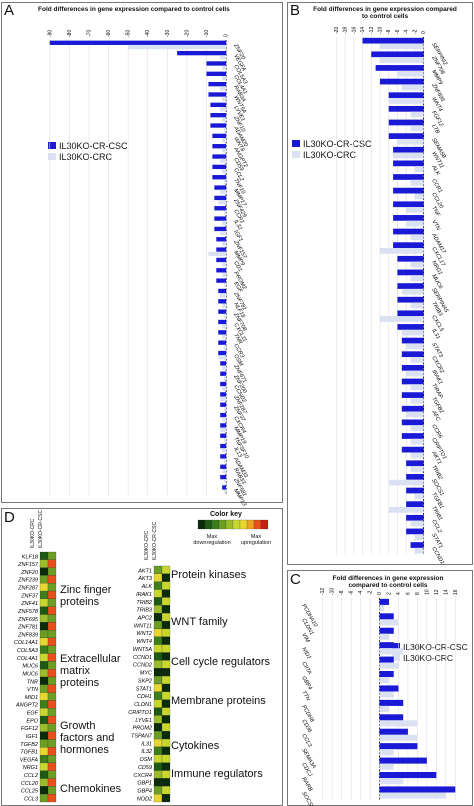 The width and height of the screenshot is (474, 806). I want to click on heatmap-row-label: IRAK1, so click(144, 595).